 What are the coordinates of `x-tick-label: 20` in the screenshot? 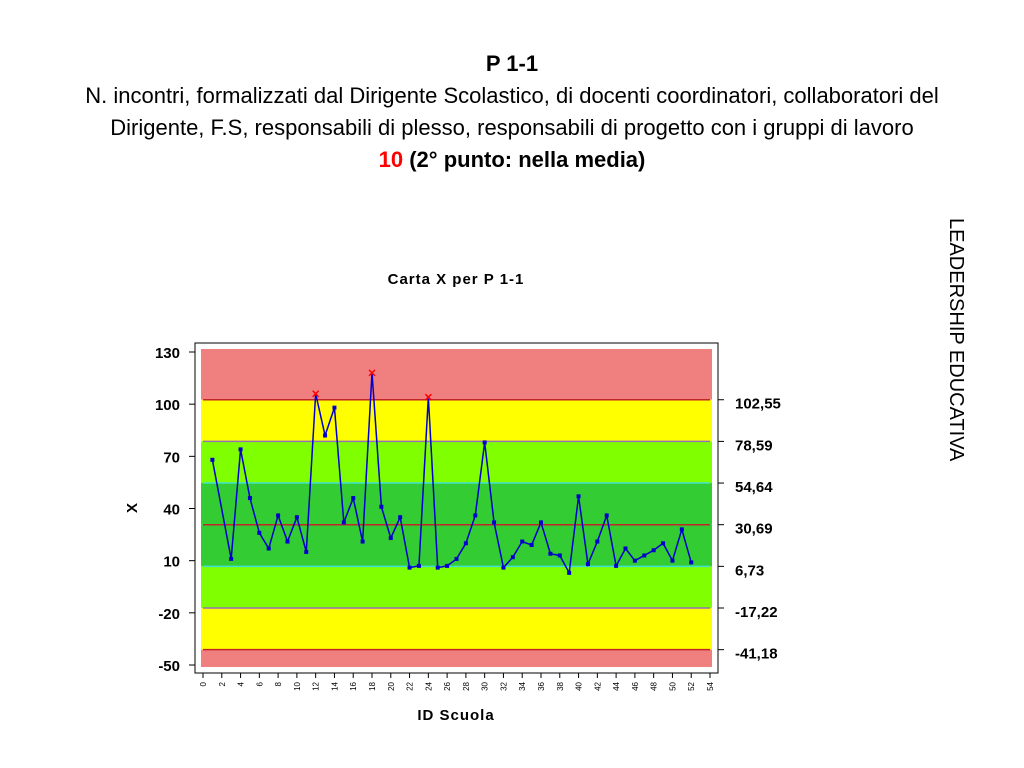 It's located at (391, 685).